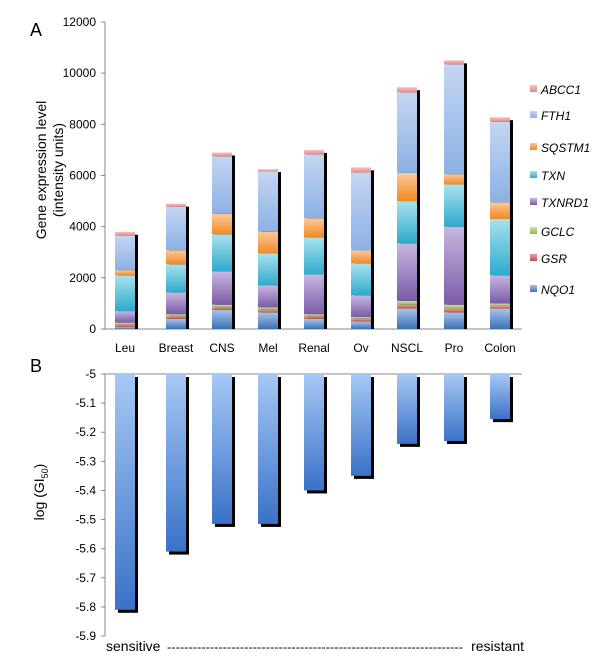  I want to click on chart-a-ytick-label: 2000, so click(82, 278).